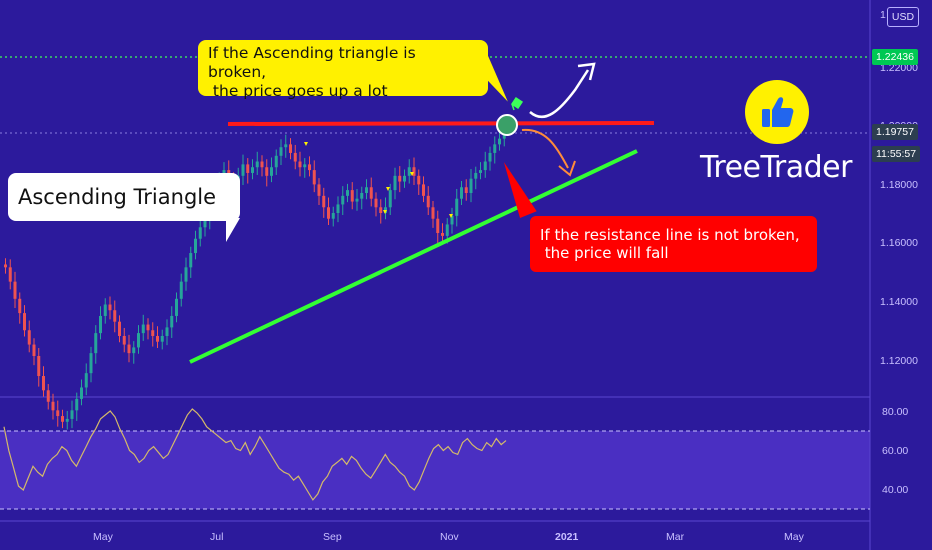 This screenshot has height=550, width=932. What do you see at coordinates (559, 94) in the screenshot?
I see `up-arrow-curve` at bounding box center [559, 94].